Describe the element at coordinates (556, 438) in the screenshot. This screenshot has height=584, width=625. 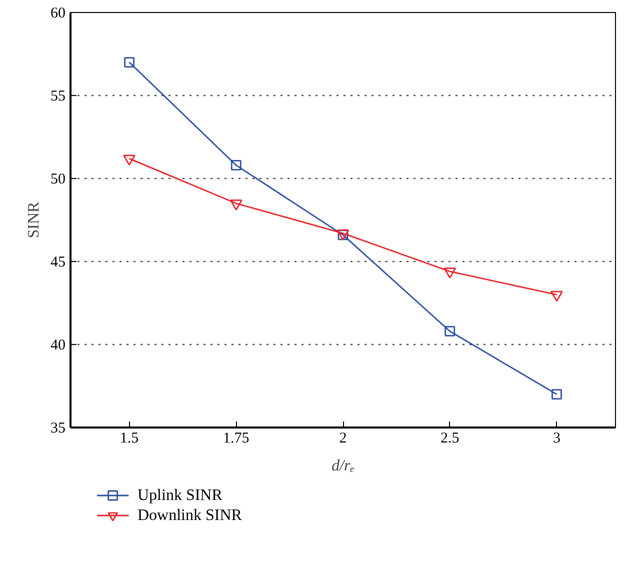
I see `x-tick-label: 3` at that location.